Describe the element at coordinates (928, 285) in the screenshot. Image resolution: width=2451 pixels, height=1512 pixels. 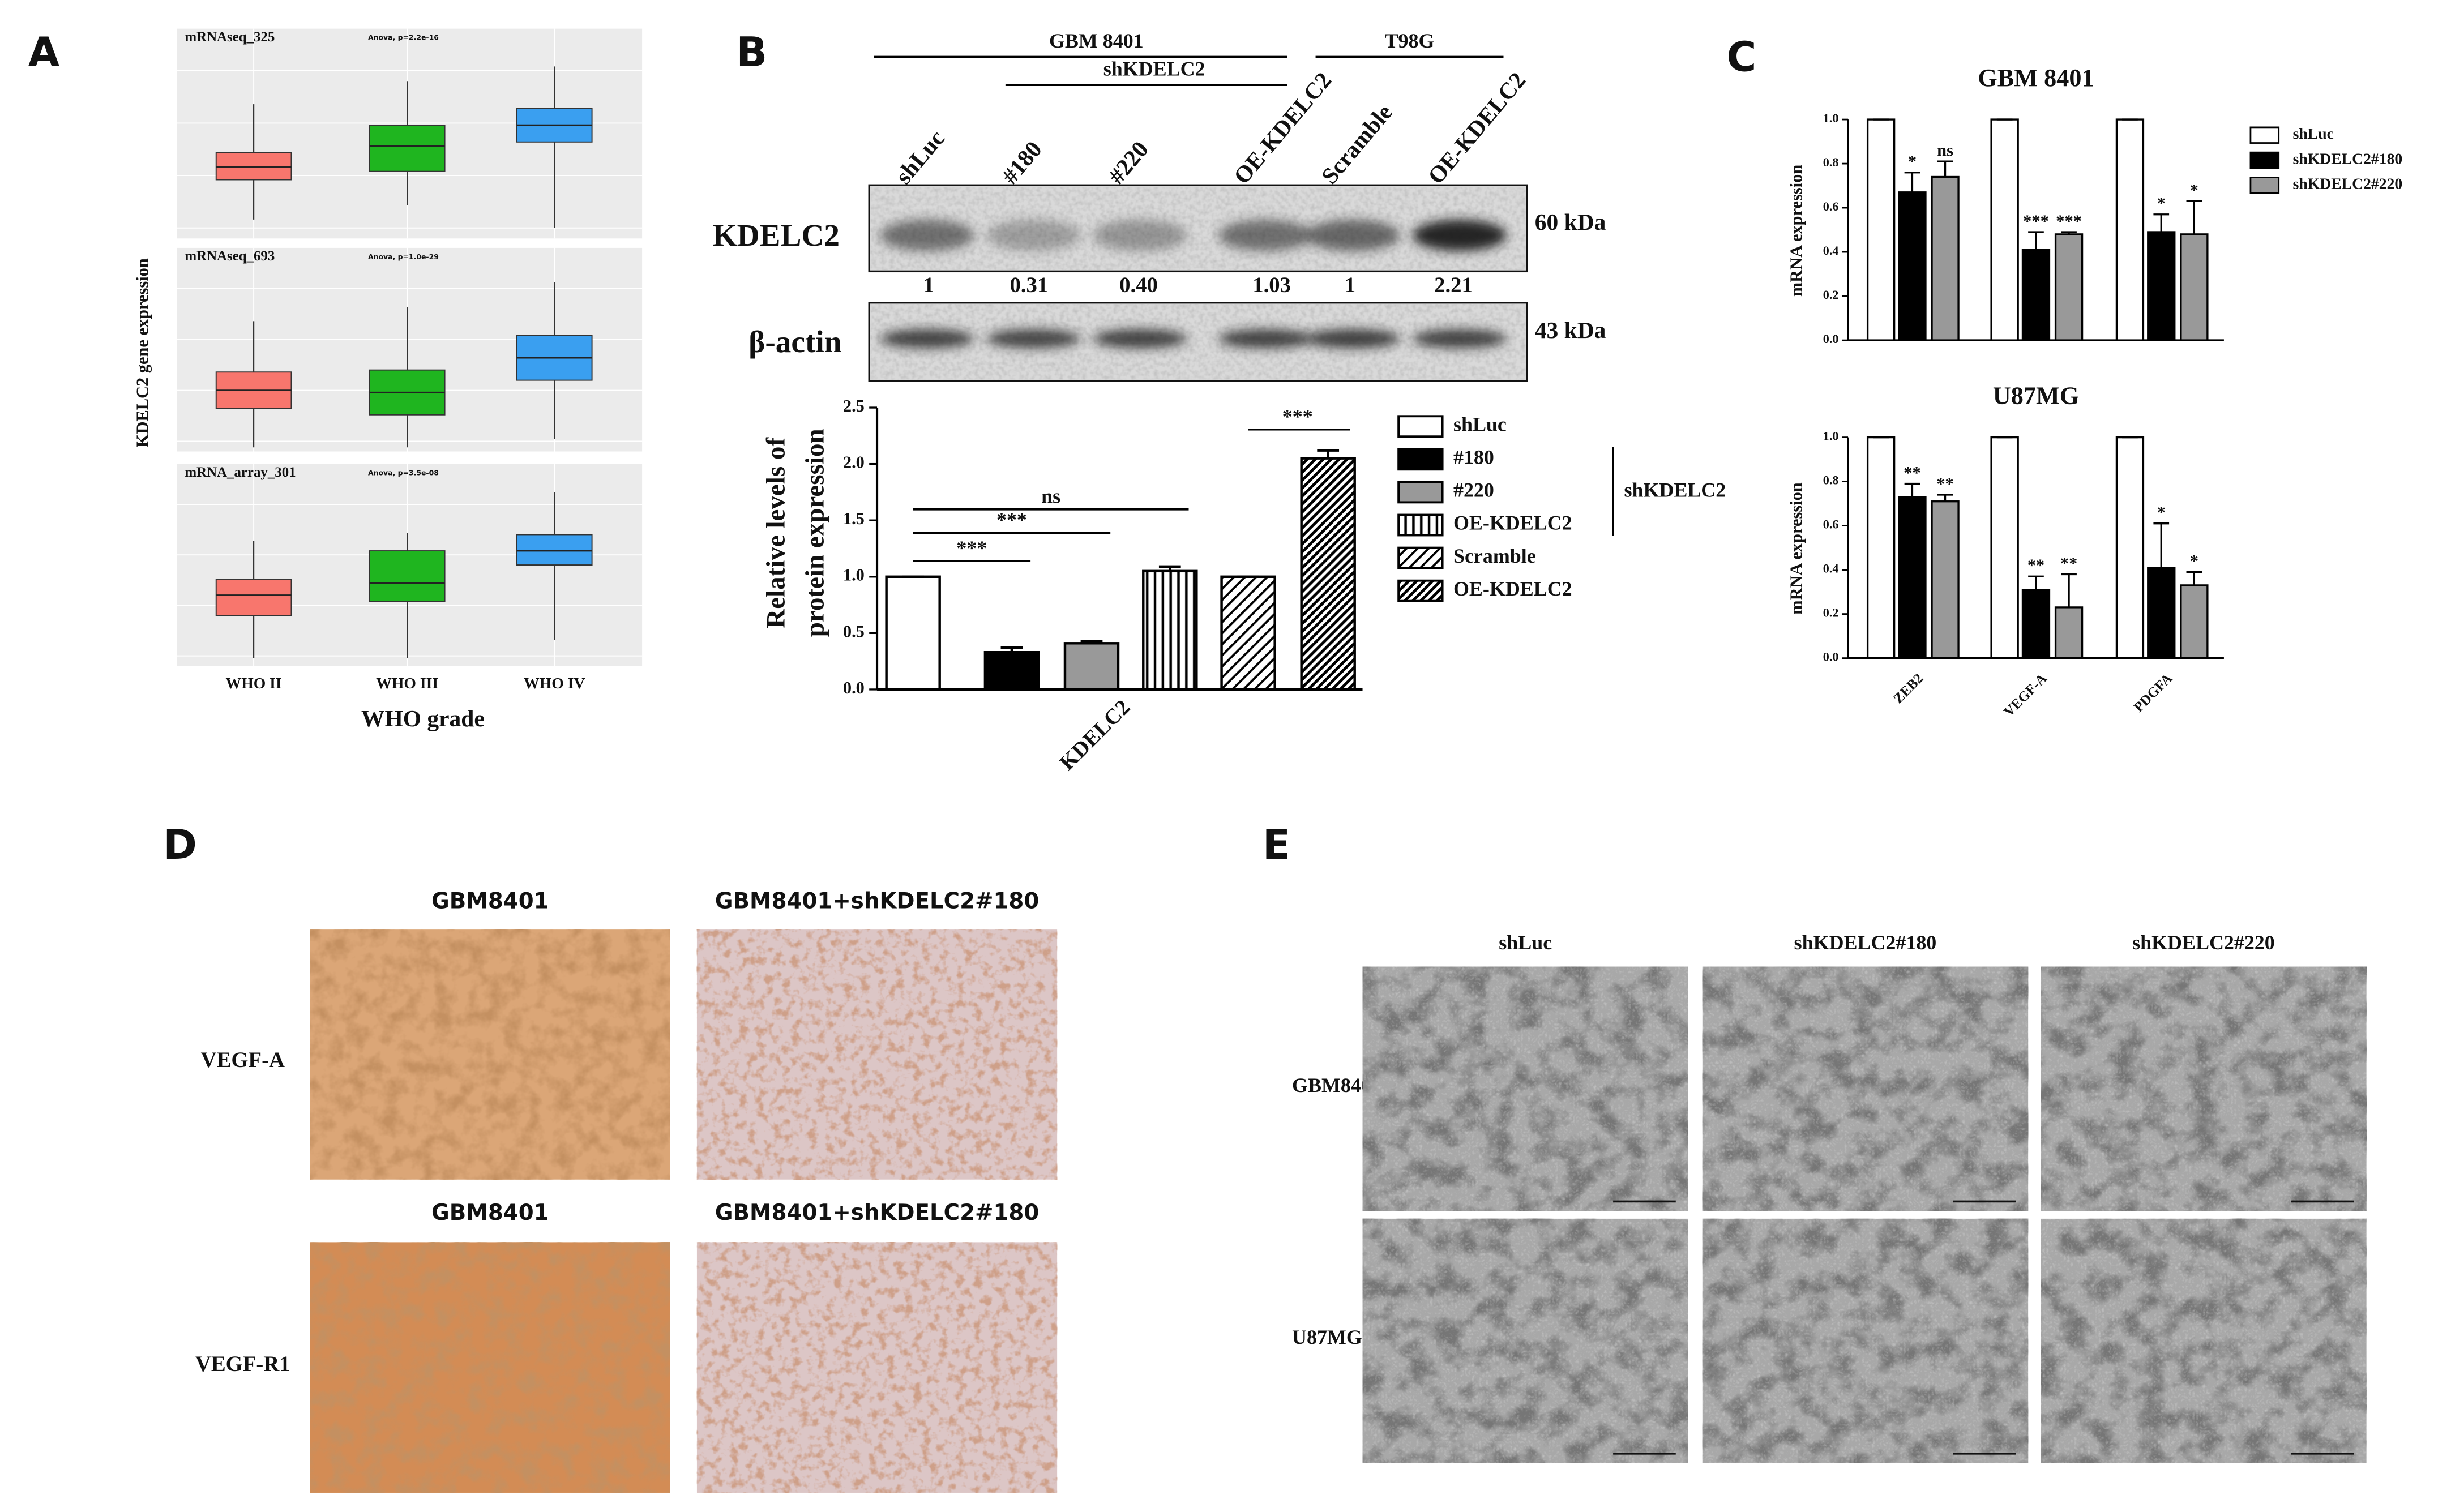
I see `band-quantification: 1` at that location.